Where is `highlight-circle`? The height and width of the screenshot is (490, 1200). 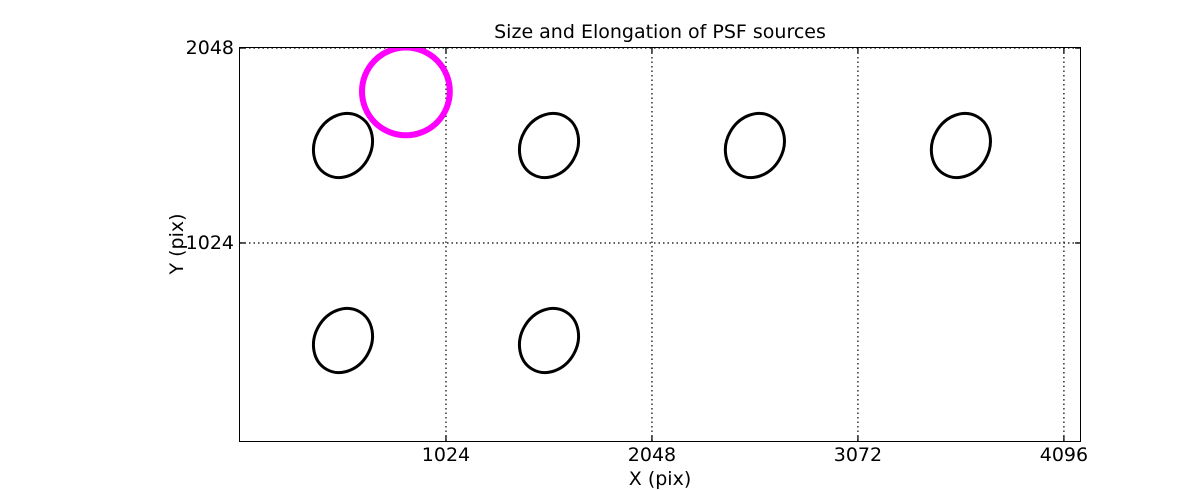
highlight-circle is located at coordinates (405, 92).